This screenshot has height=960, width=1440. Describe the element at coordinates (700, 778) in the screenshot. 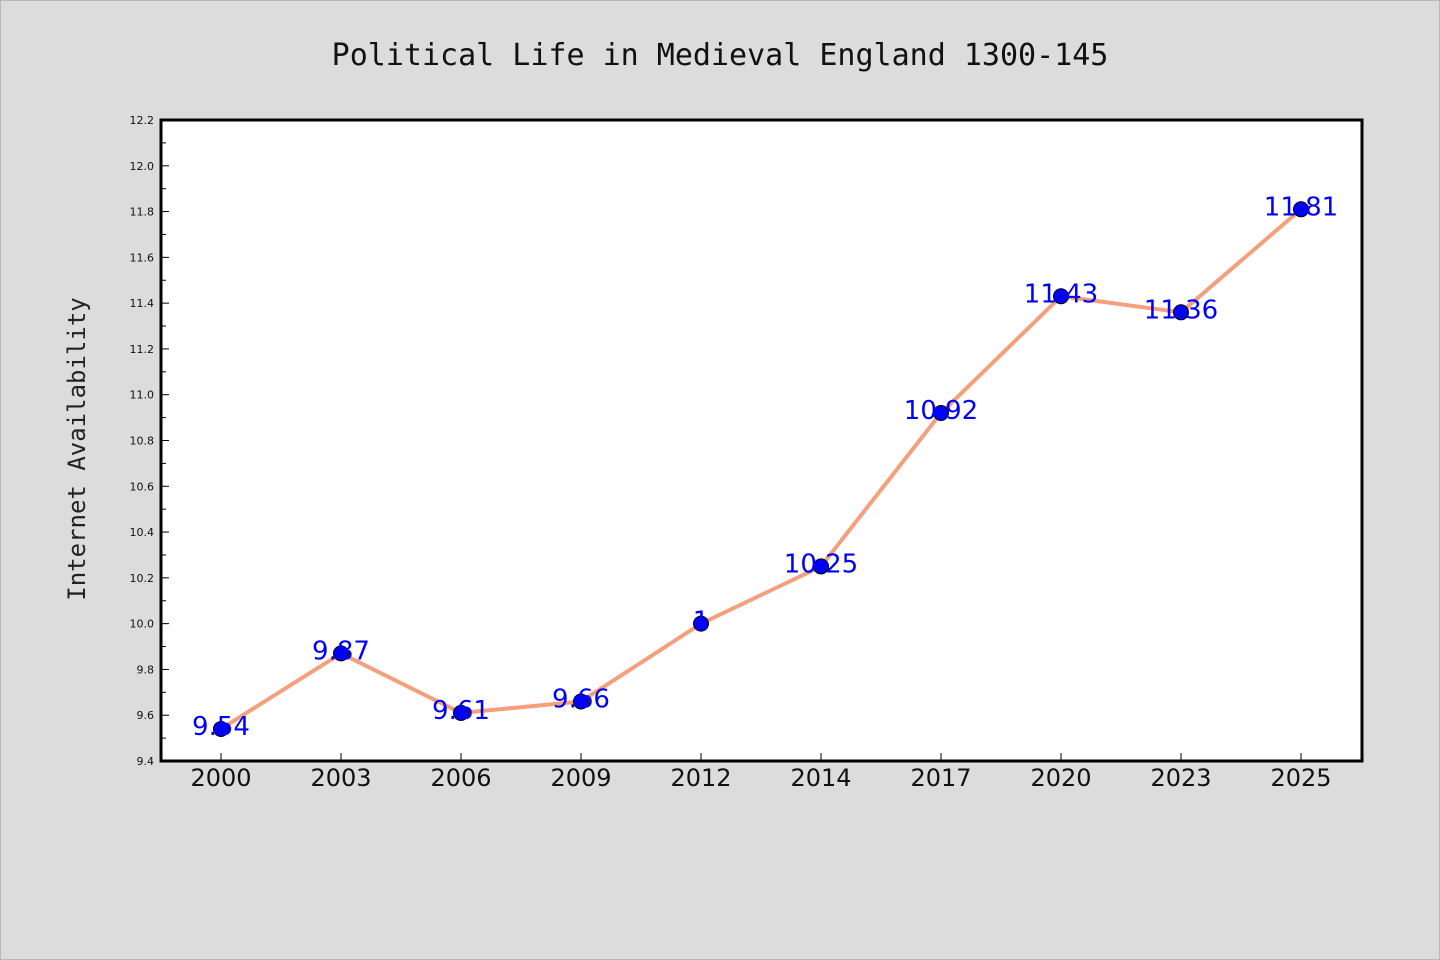

I see `x-tick-label: 2012` at that location.